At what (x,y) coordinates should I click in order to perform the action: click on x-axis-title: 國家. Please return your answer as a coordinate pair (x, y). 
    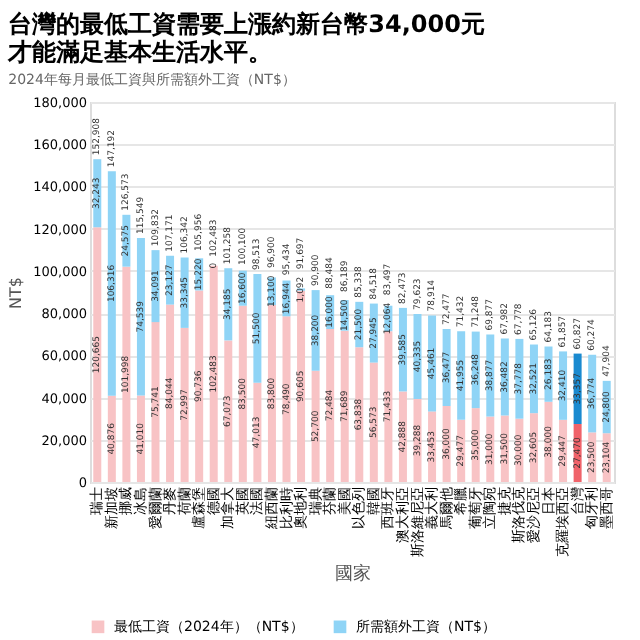
    Looking at the image, I should click on (353, 574).